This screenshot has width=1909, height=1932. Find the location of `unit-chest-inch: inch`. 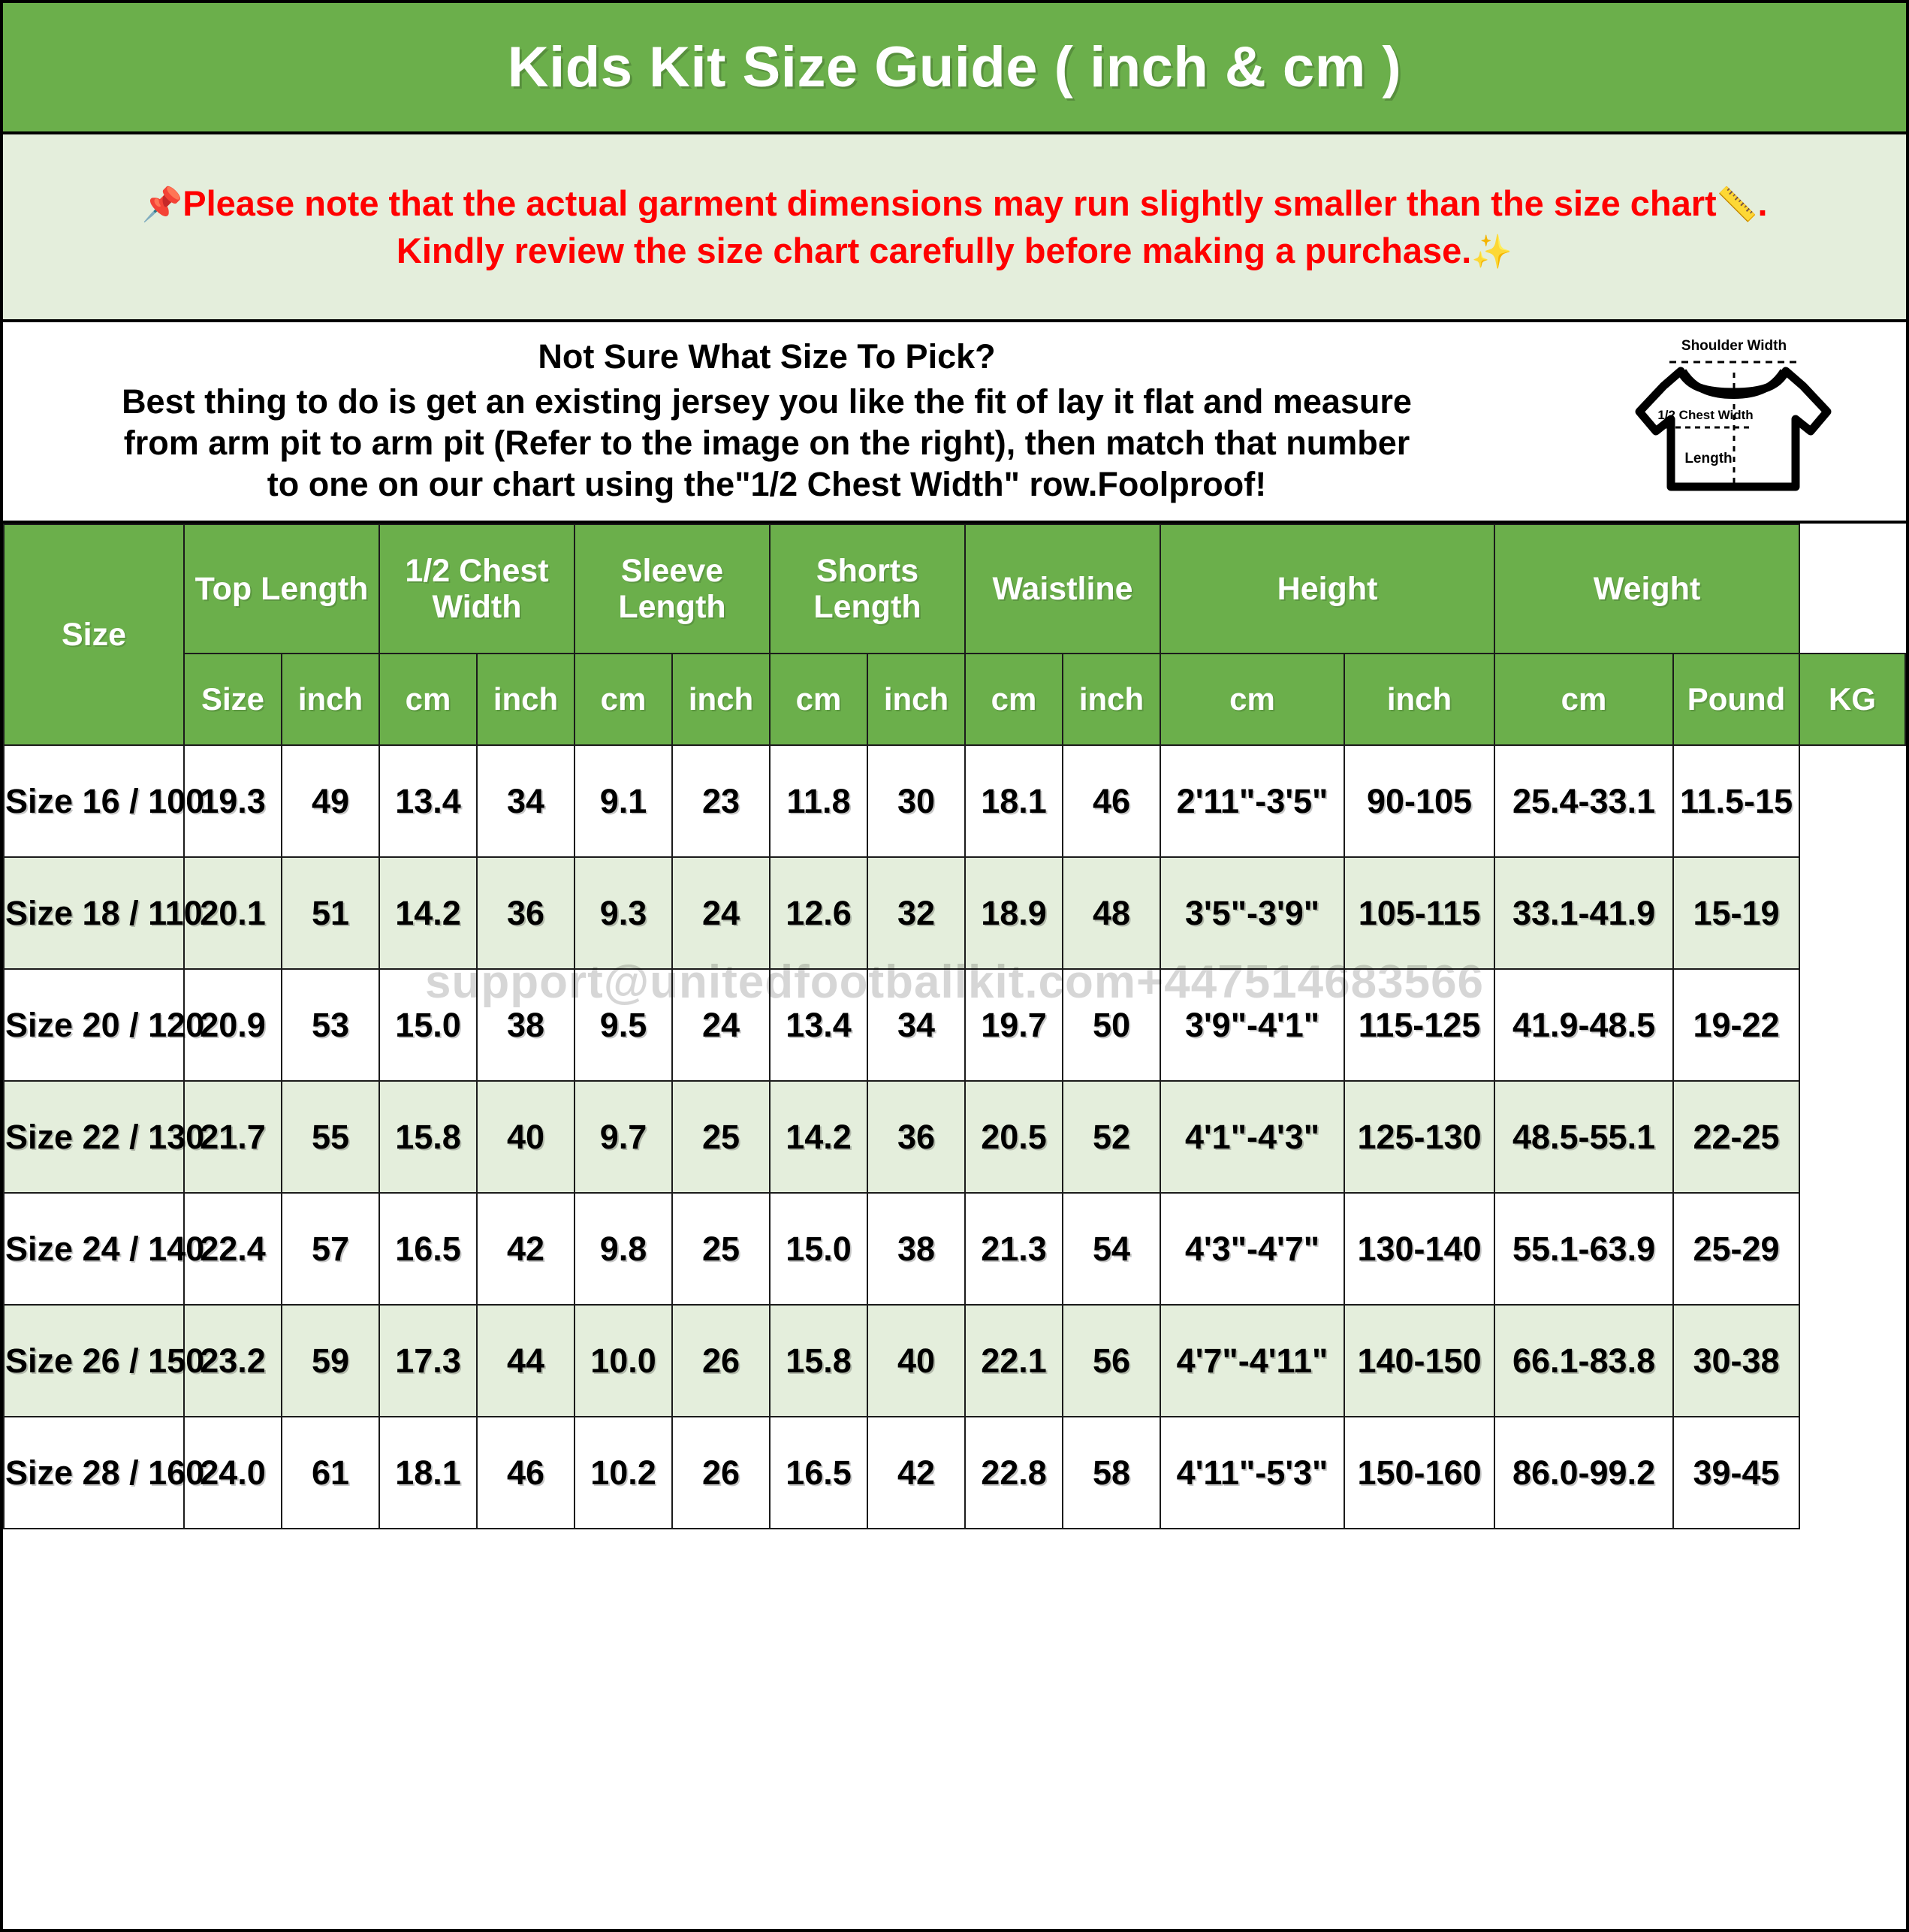

unit-chest-inch: inch is located at coordinates (526, 699).